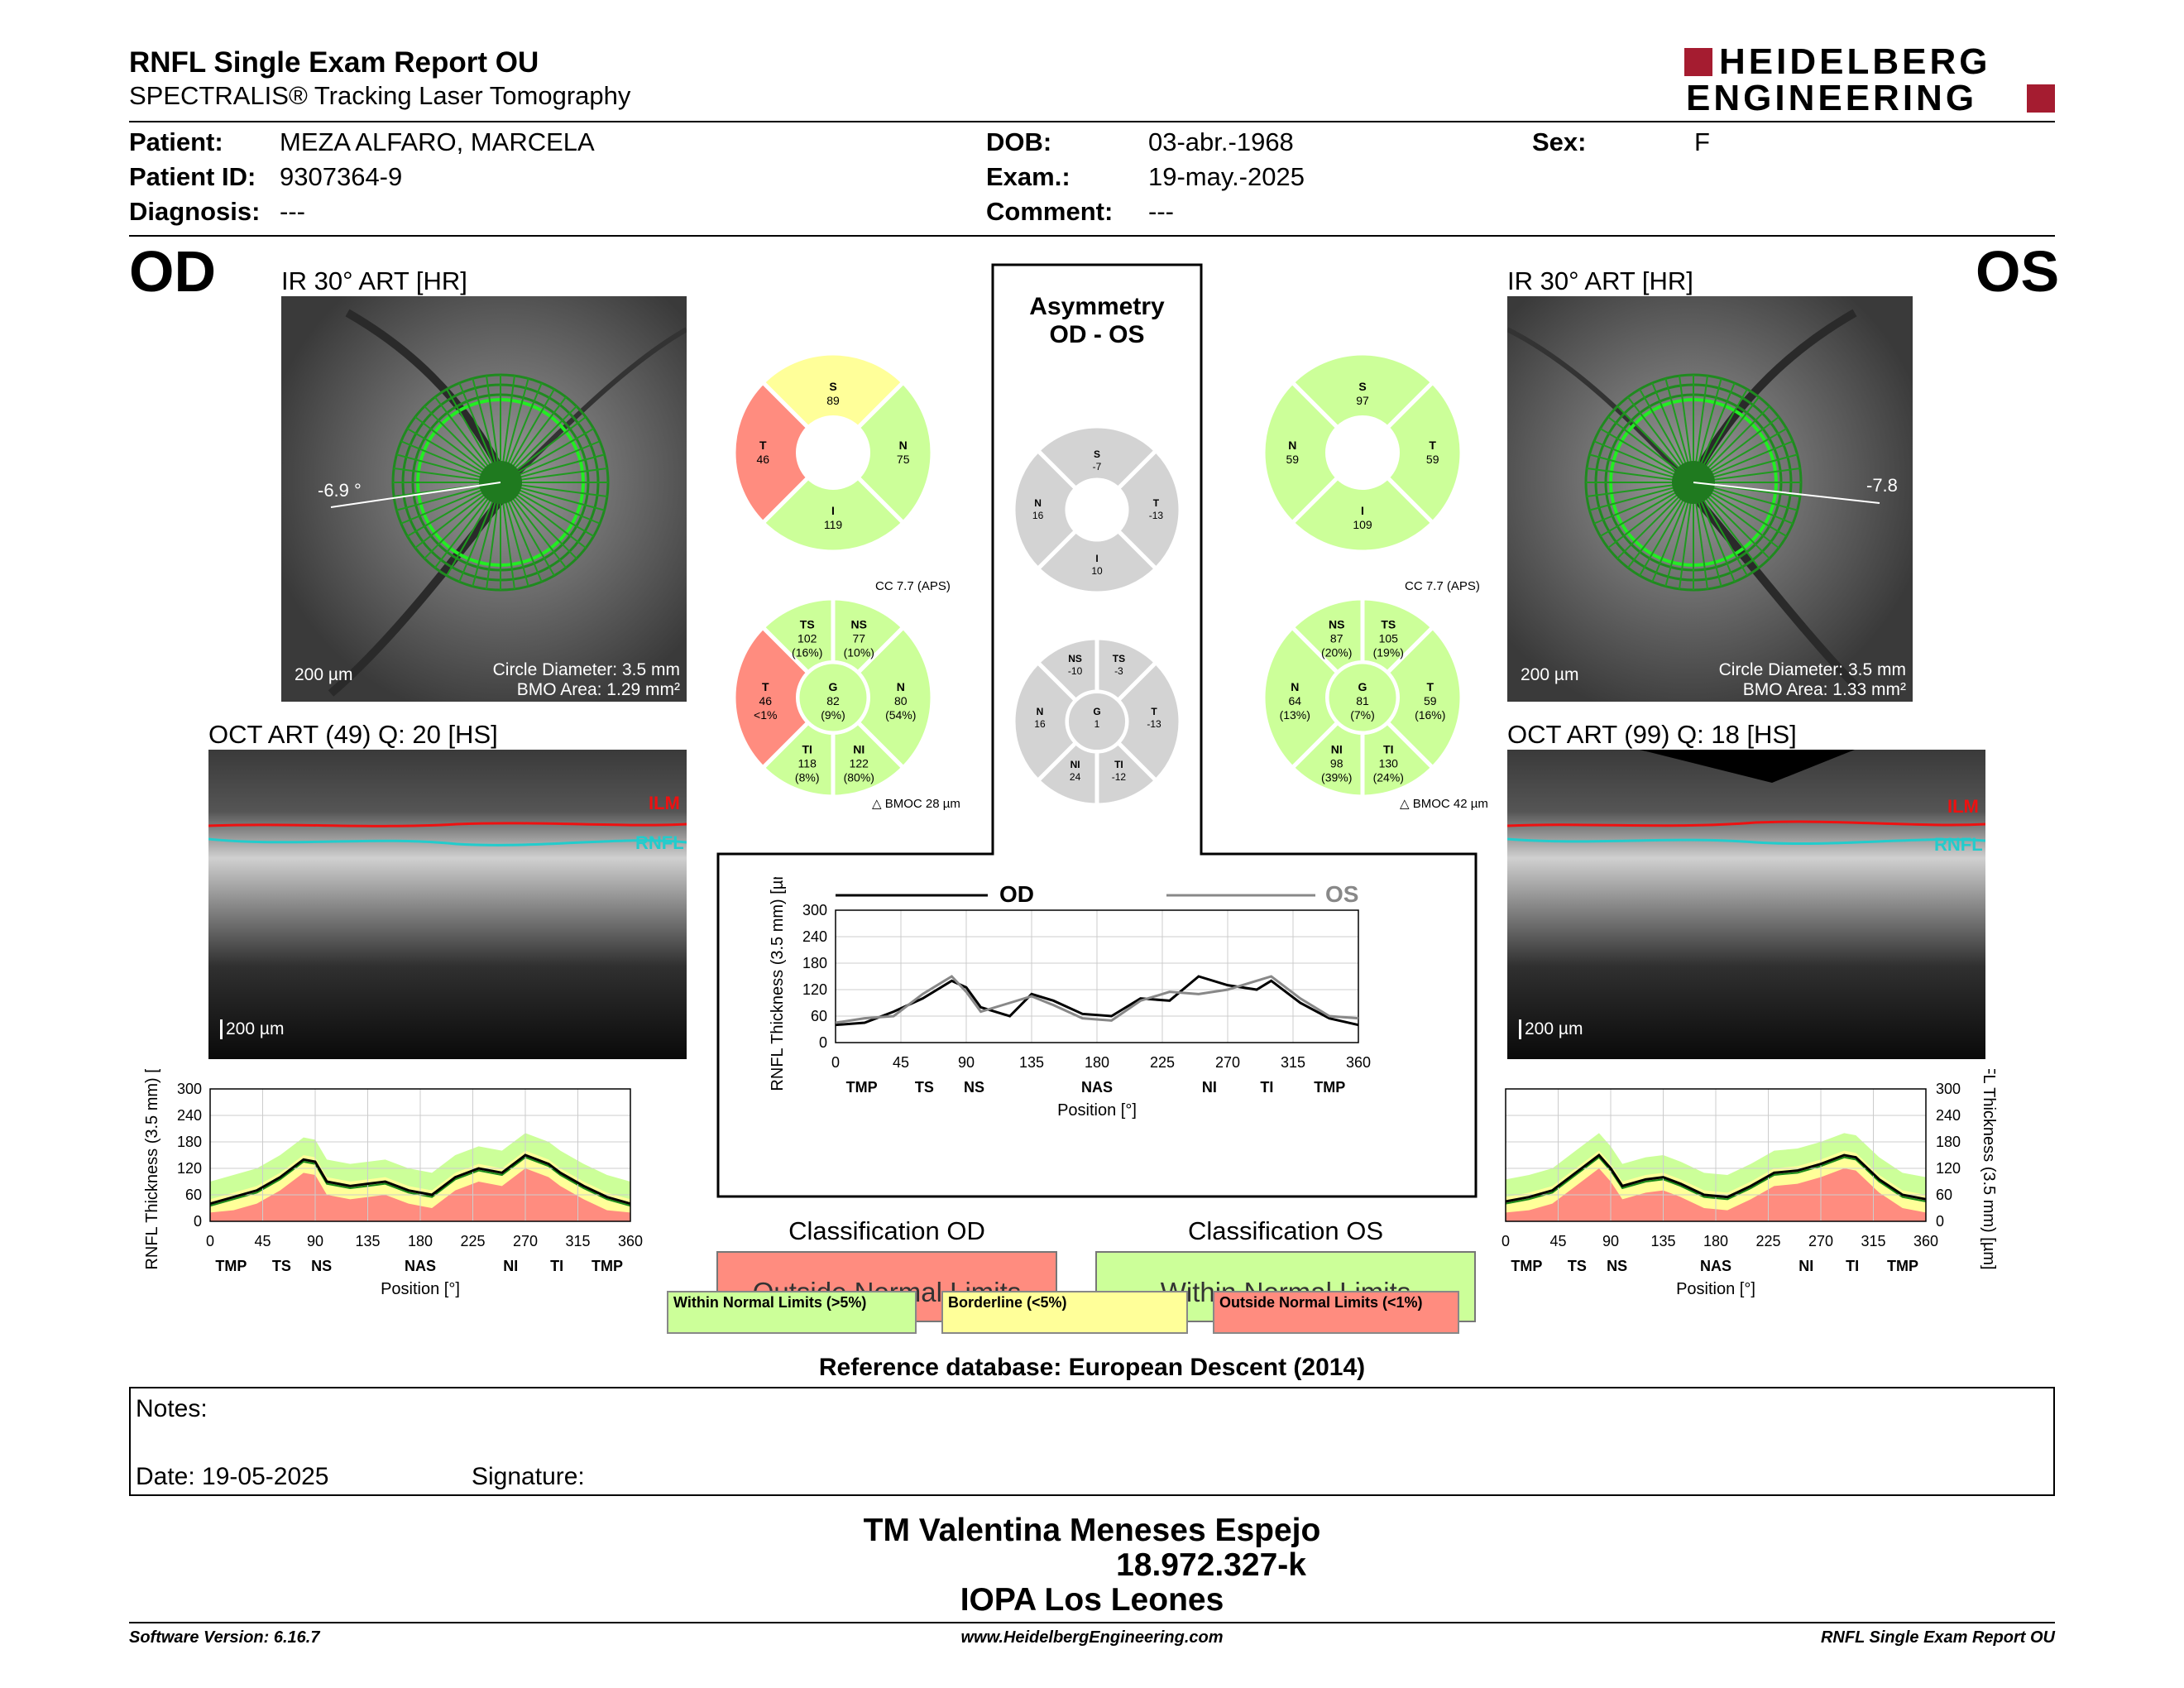 Image resolution: width=2184 pixels, height=1688 pixels. Describe the element at coordinates (556, 1266) in the screenshot. I see `chartOD-sector-5: TI` at that location.